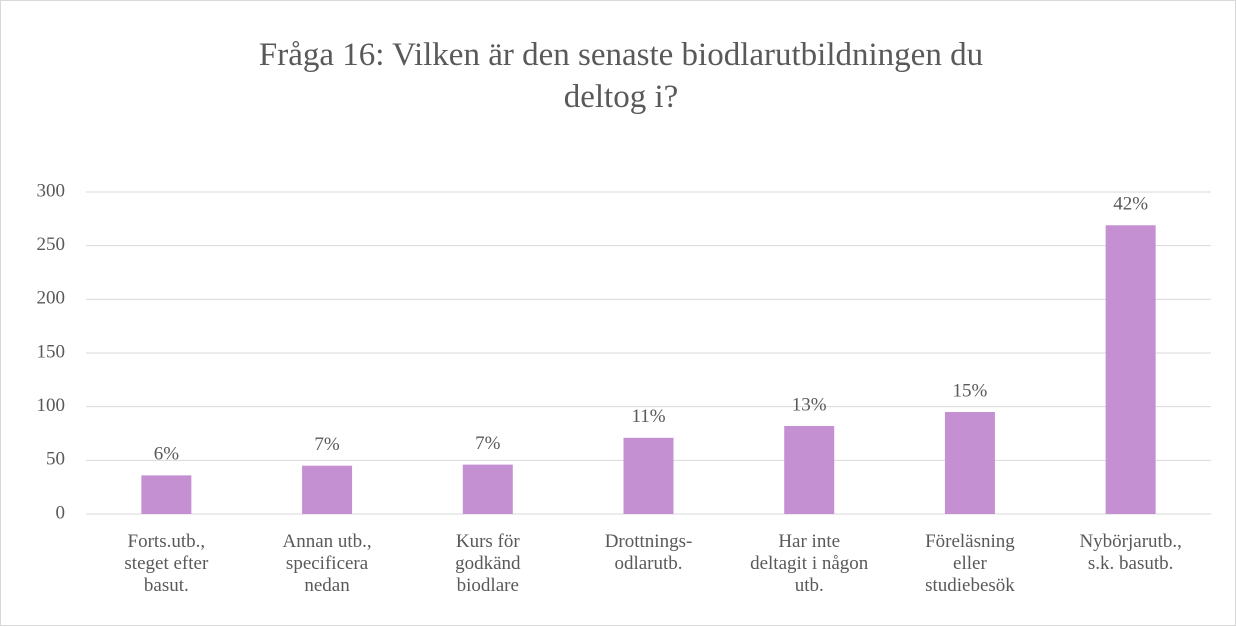 This screenshot has width=1236, height=627. I want to click on y-tick-label: 250, so click(51, 244).